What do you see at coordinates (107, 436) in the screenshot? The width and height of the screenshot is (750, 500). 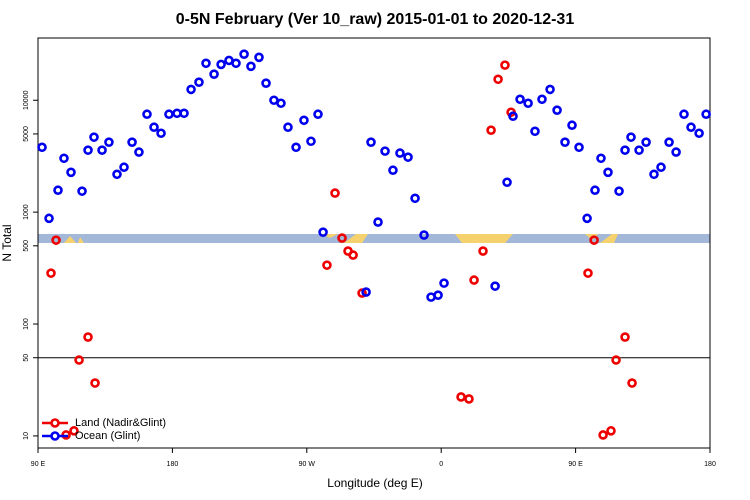 I see `legend-label: Ocean (Glint)` at bounding box center [107, 436].